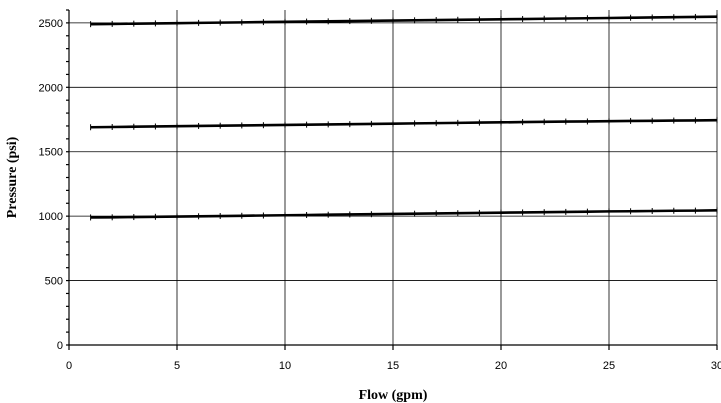  What do you see at coordinates (51, 88) in the screenshot?
I see `y-tick-label: 2000` at bounding box center [51, 88].